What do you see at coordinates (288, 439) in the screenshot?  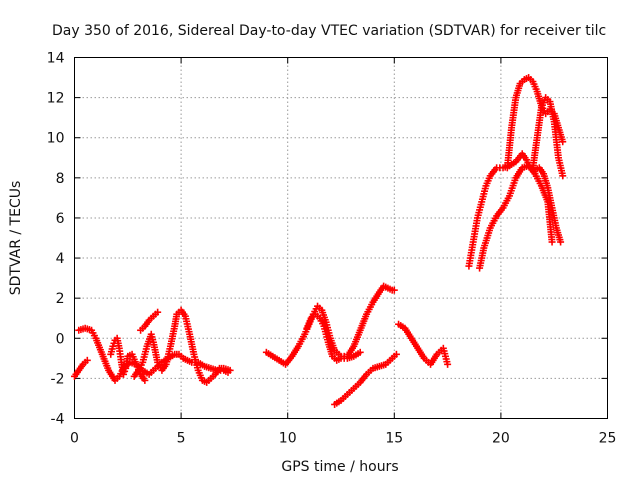 I see `x-tick-label: 10` at bounding box center [288, 439].